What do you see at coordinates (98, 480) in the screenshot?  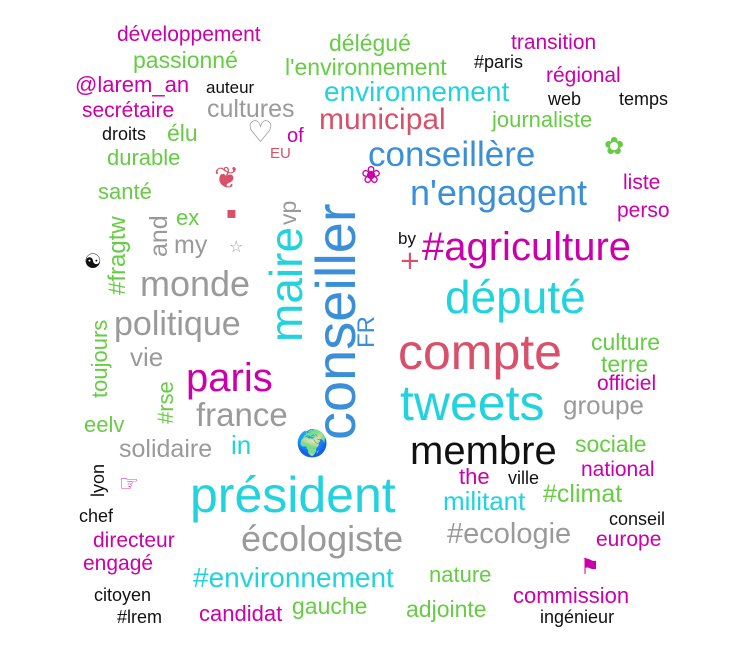 I see `word-lyon: lyon` at bounding box center [98, 480].